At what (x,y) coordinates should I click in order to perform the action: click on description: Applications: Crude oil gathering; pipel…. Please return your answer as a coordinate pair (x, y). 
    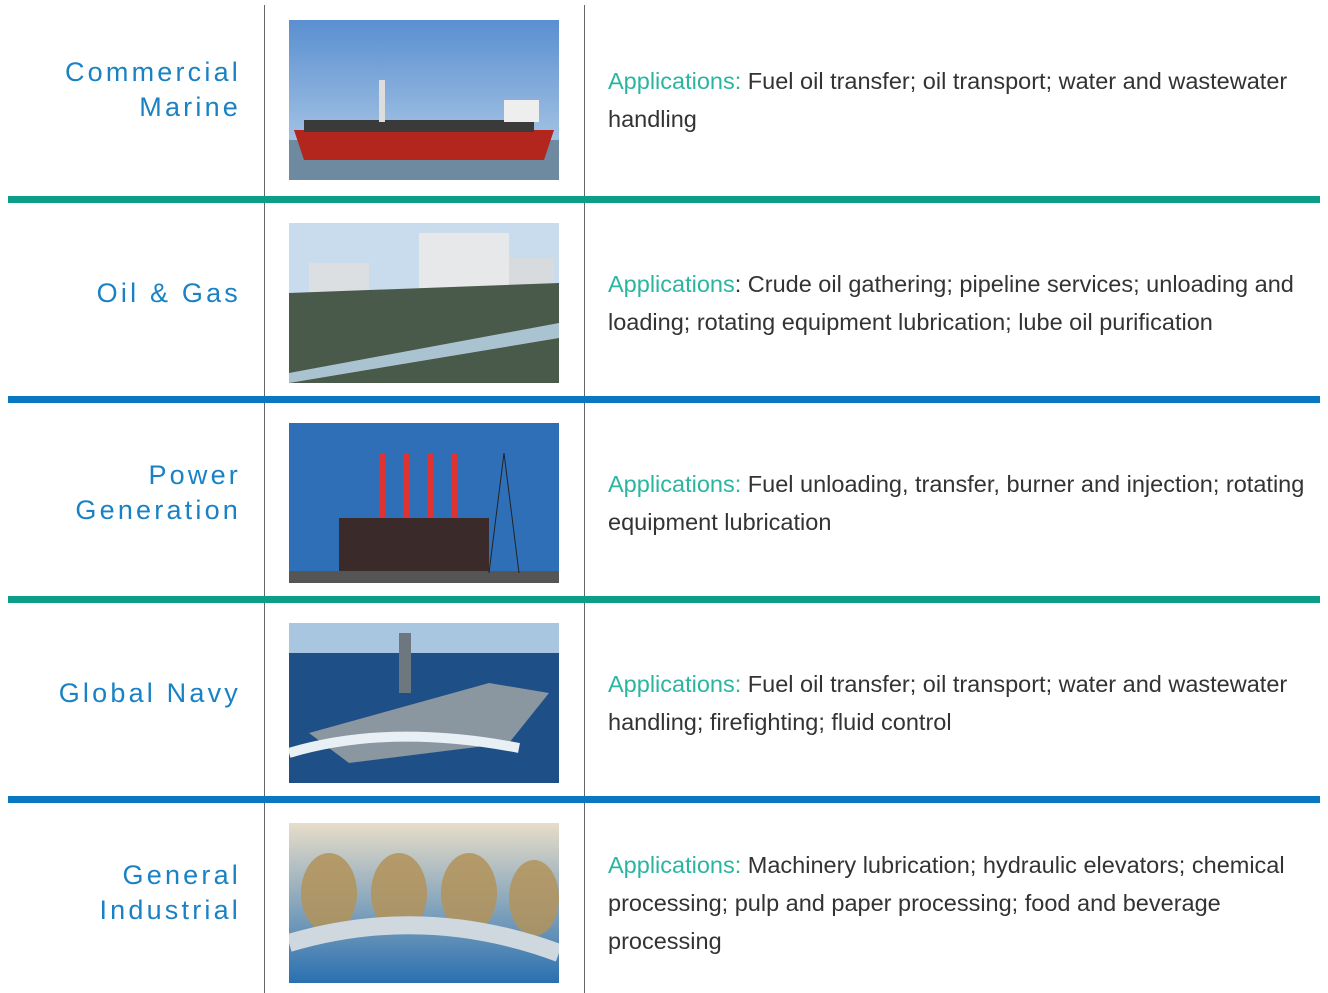
    Looking at the image, I should click on (965, 303).